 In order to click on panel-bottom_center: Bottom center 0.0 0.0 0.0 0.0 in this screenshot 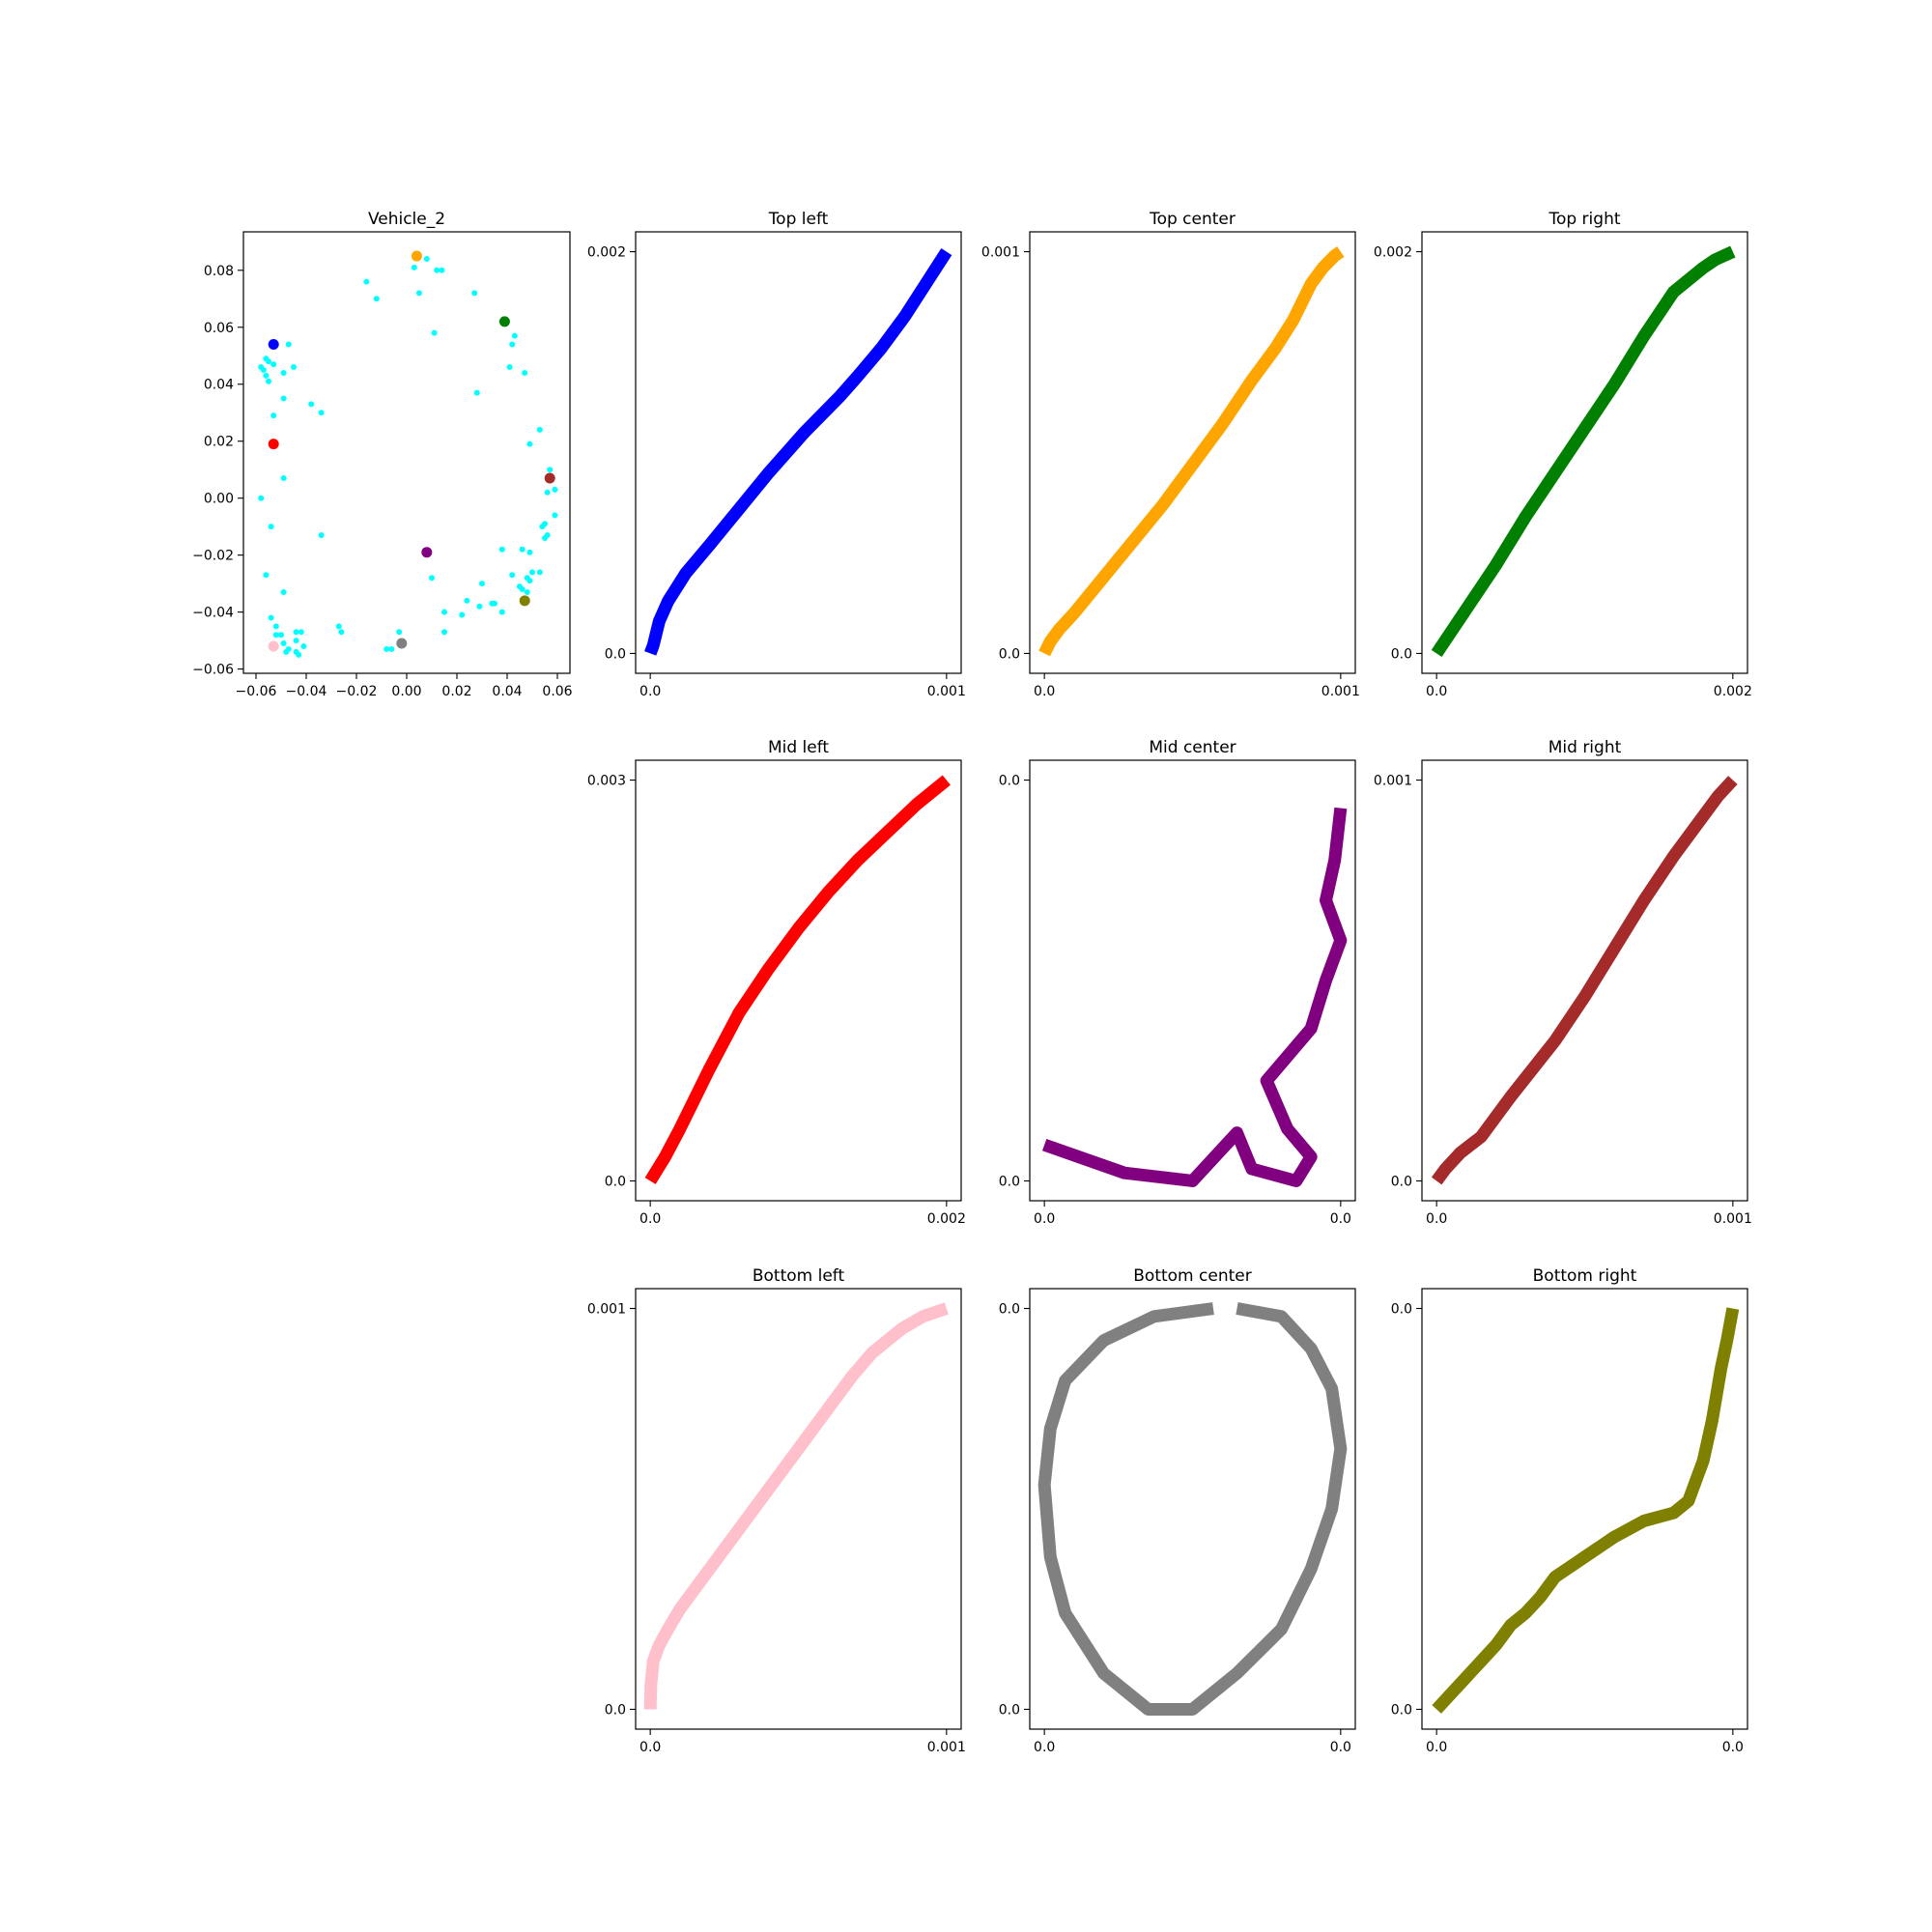, I will do `click(1177, 1510)`.